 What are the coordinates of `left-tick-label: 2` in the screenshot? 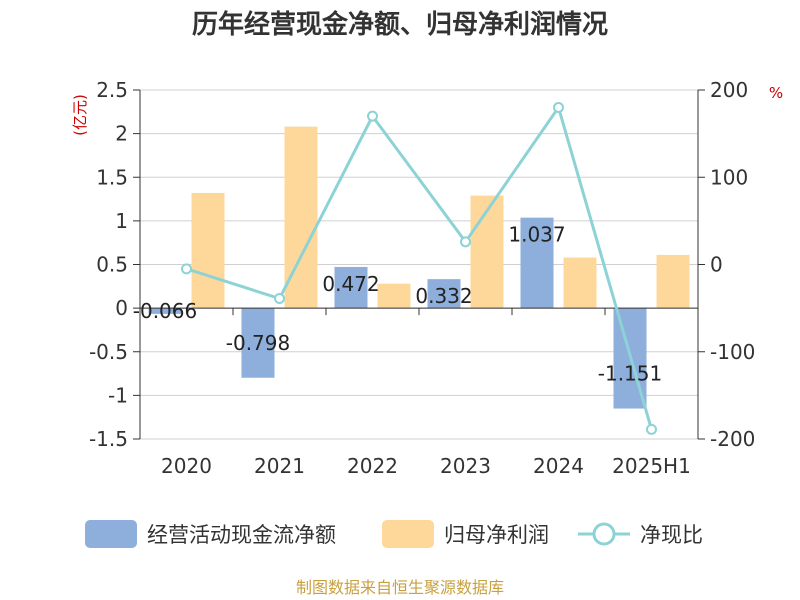 It's located at (121, 134).